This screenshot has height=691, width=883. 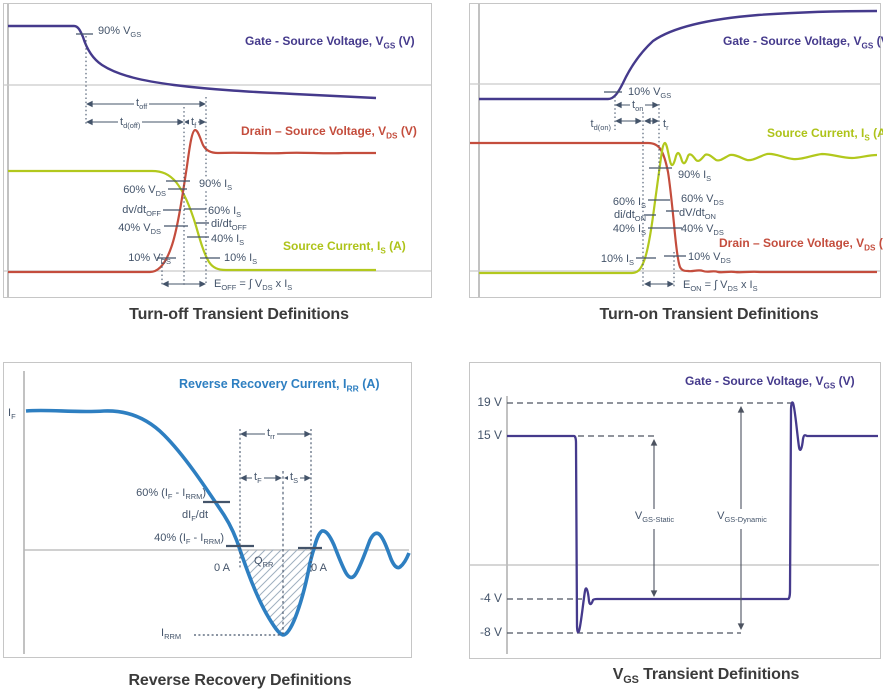 I want to click on label-40pct-if: 40% (IF - IRRM), so click(x=189, y=539).